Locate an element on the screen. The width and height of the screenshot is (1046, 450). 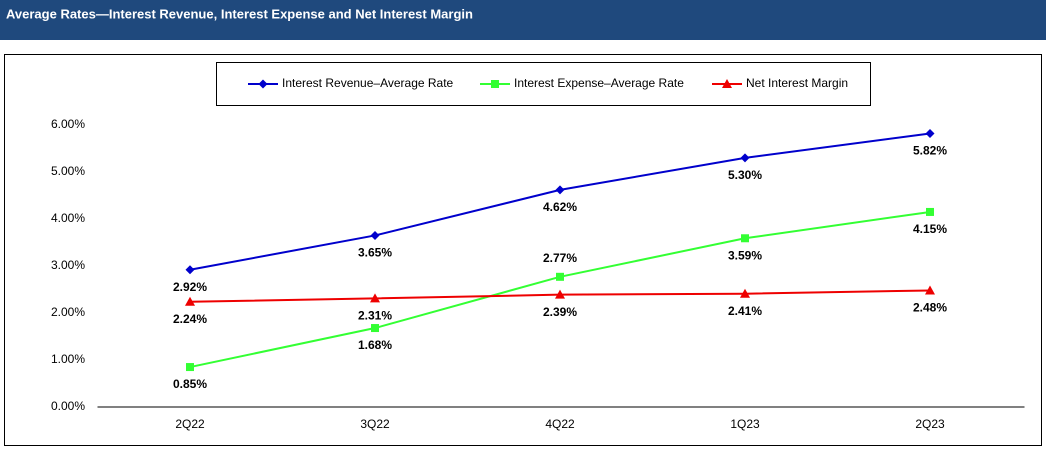
x-tick-label: 2Q22 is located at coordinates (190, 424).